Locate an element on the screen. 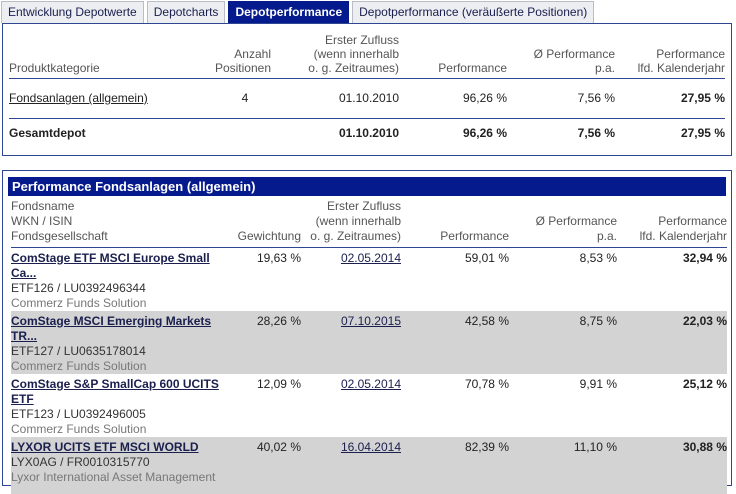 The width and height of the screenshot is (736, 494). fund-first-inflow-link: 16.04.2014 is located at coordinates (370, 446).